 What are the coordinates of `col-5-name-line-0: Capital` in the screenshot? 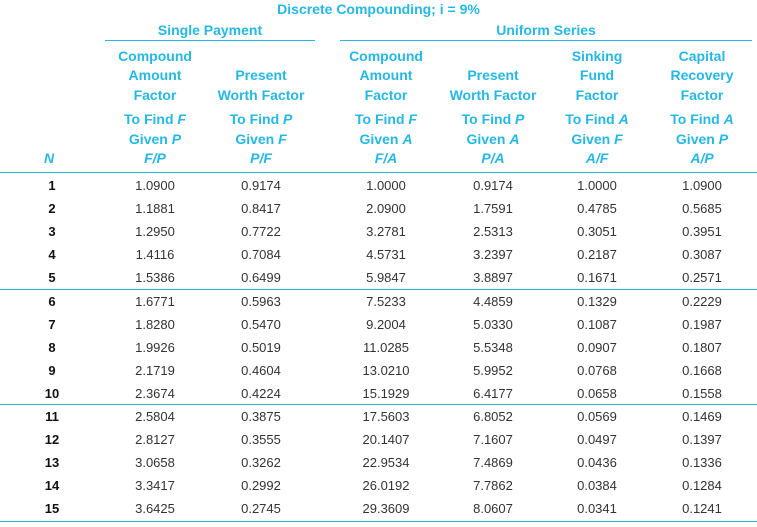 It's located at (702, 56).